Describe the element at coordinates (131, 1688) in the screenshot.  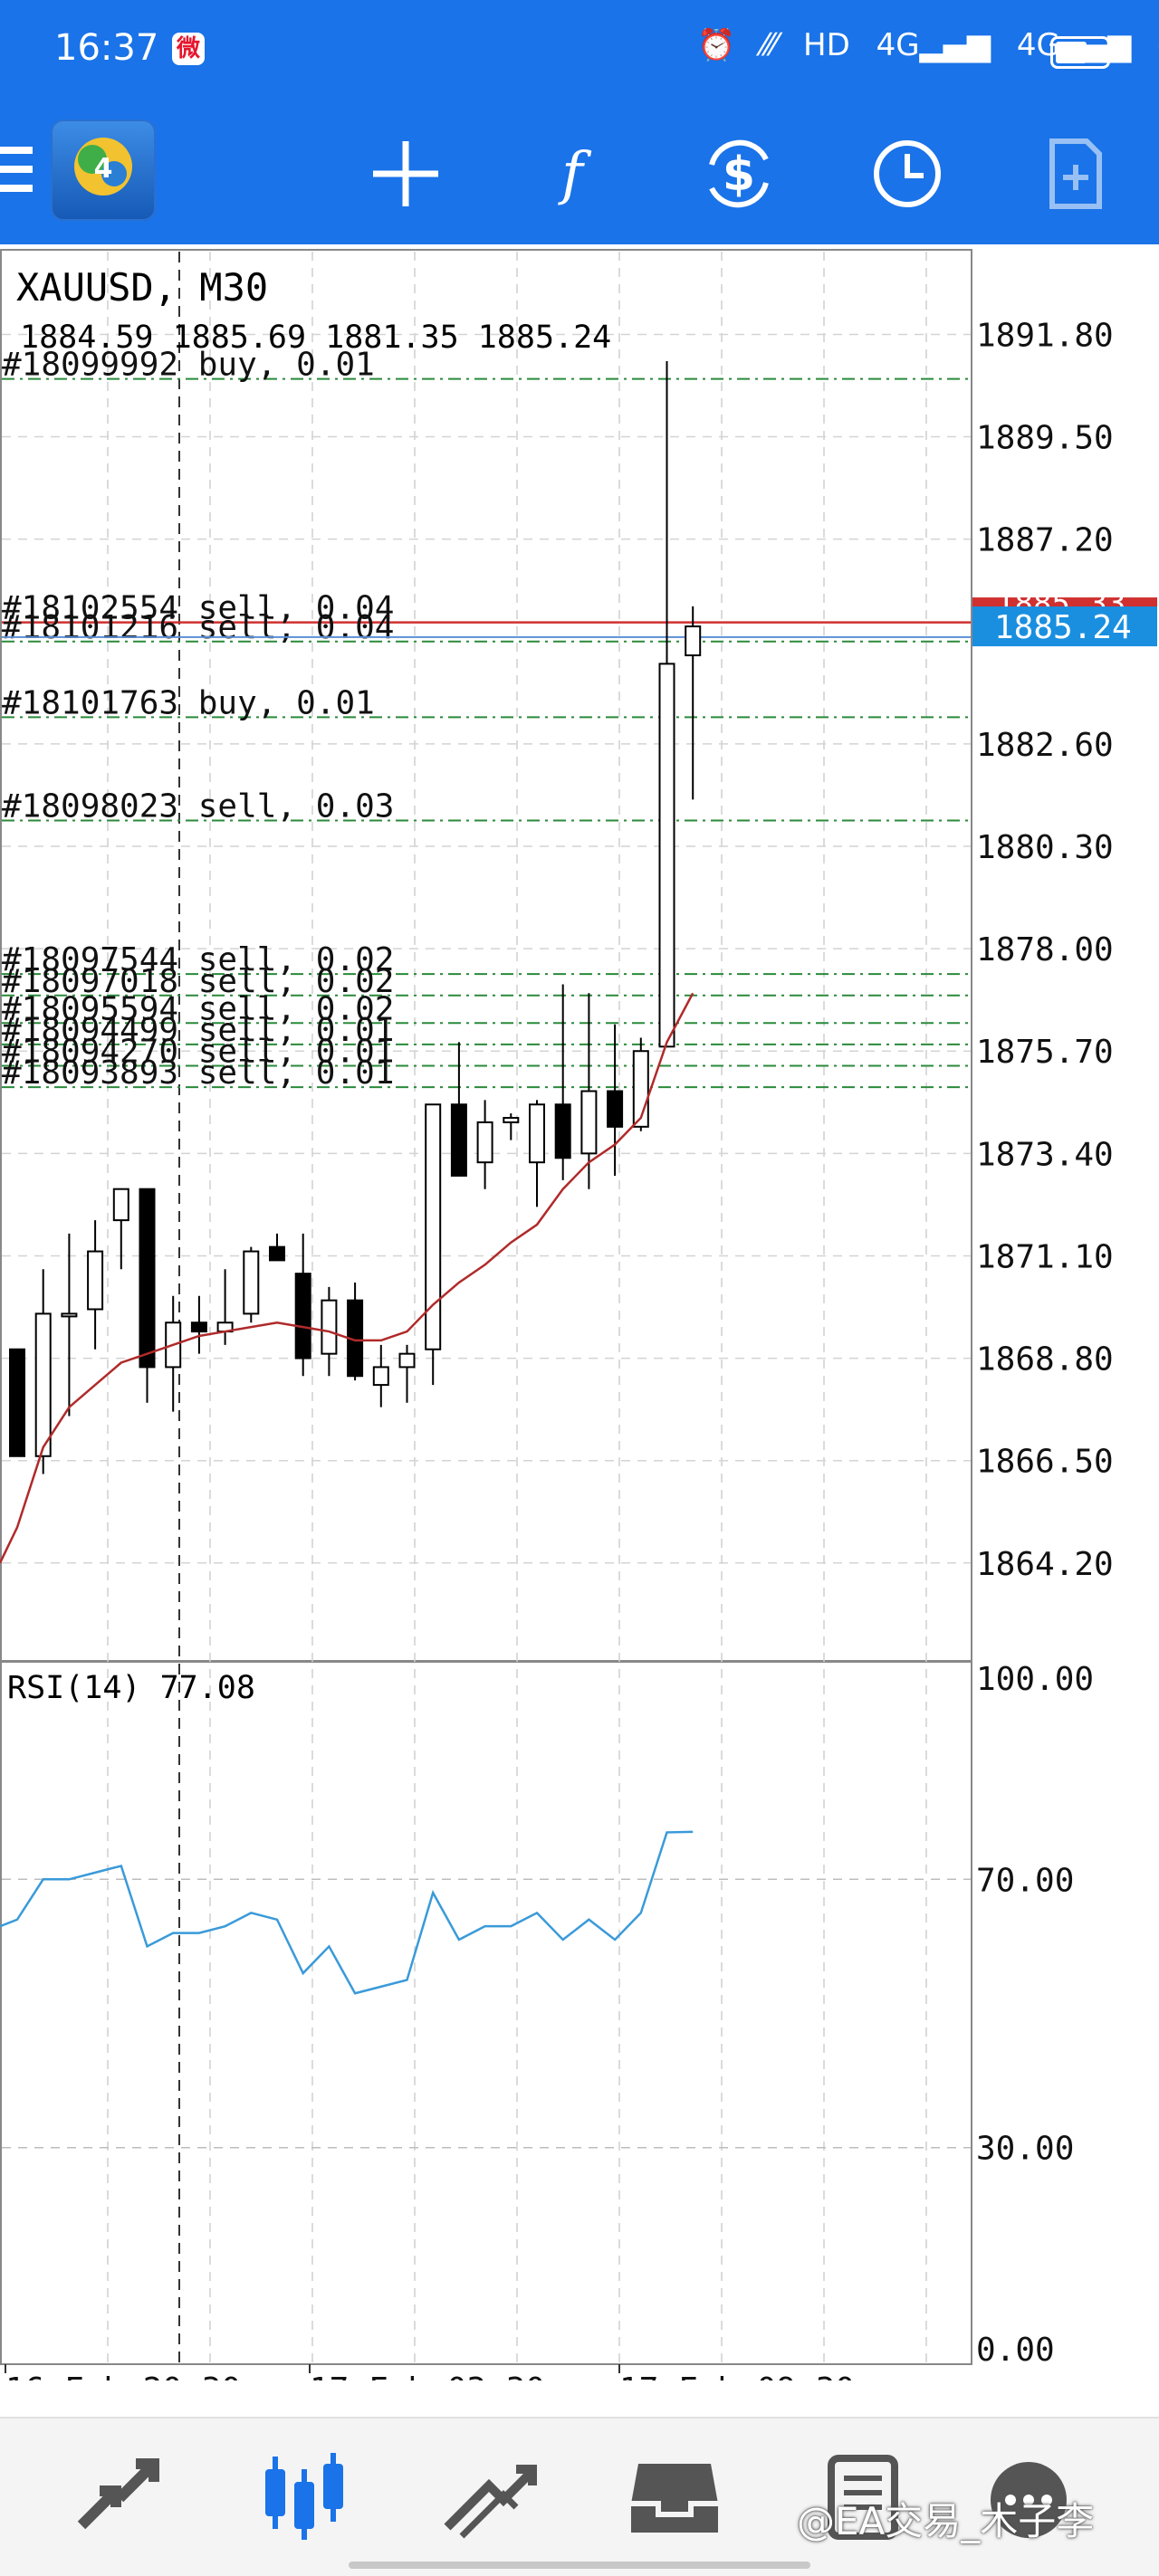
I see `rsi-label: RSI(14) 77.08` at that location.